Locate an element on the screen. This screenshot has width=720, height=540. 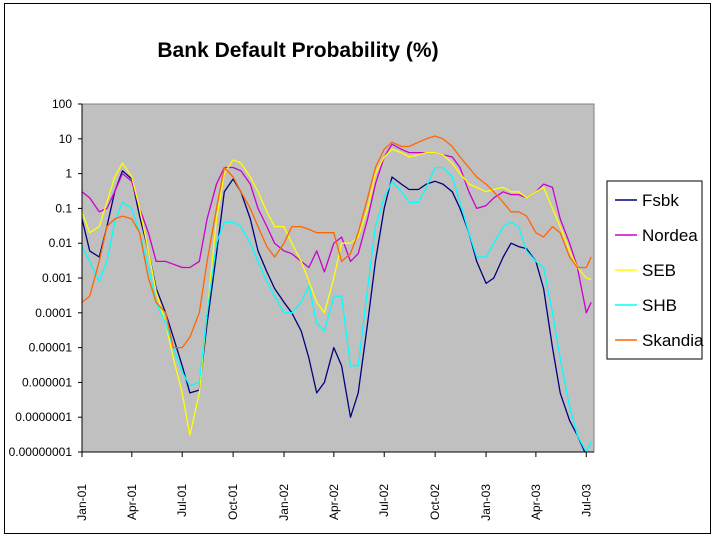
x-tick-label: Oct-02 is located at coordinates (435, 502).